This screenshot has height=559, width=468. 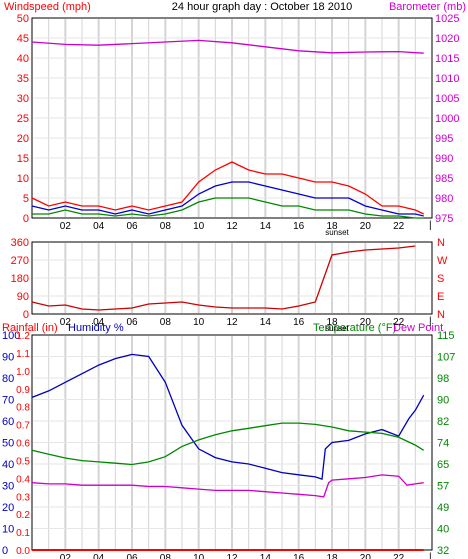 What do you see at coordinates (262, 7) in the screenshot?
I see `graph-title: 24 hour graph day : October 18 2010` at bounding box center [262, 7].